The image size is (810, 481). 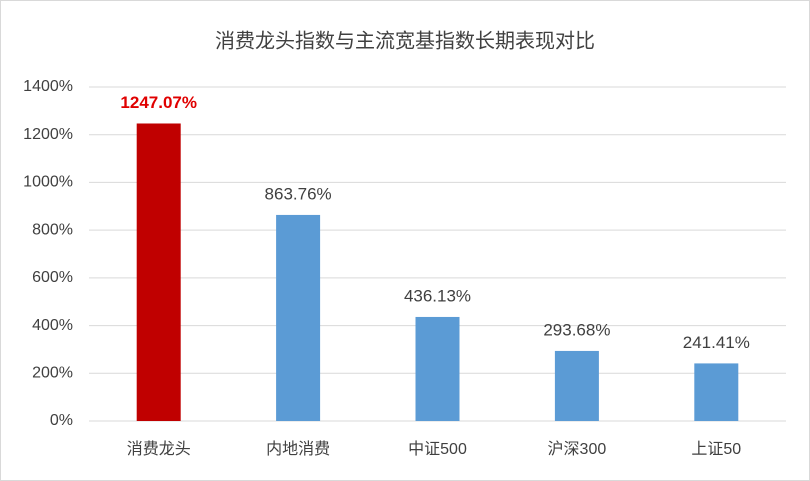 What do you see at coordinates (405, 40) in the screenshot?
I see `chart-title: 消费龙头指数与主流宽基指数长期表现对比` at bounding box center [405, 40].